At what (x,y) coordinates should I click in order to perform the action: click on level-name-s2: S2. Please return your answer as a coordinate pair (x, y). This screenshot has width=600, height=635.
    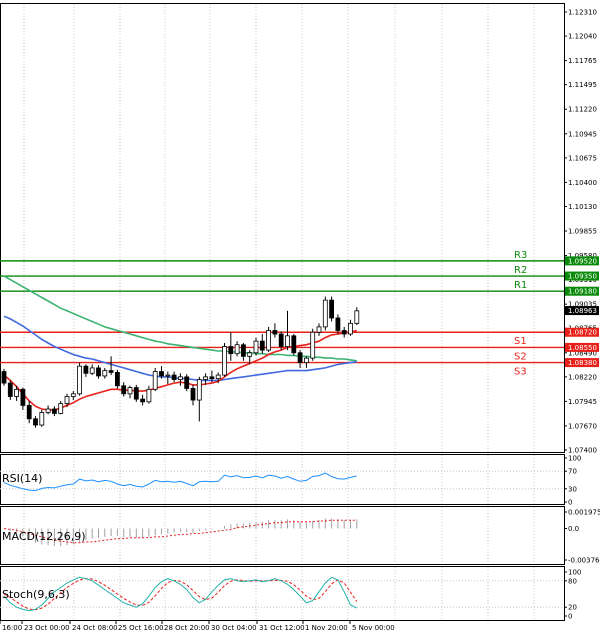
    Looking at the image, I should click on (520, 356).